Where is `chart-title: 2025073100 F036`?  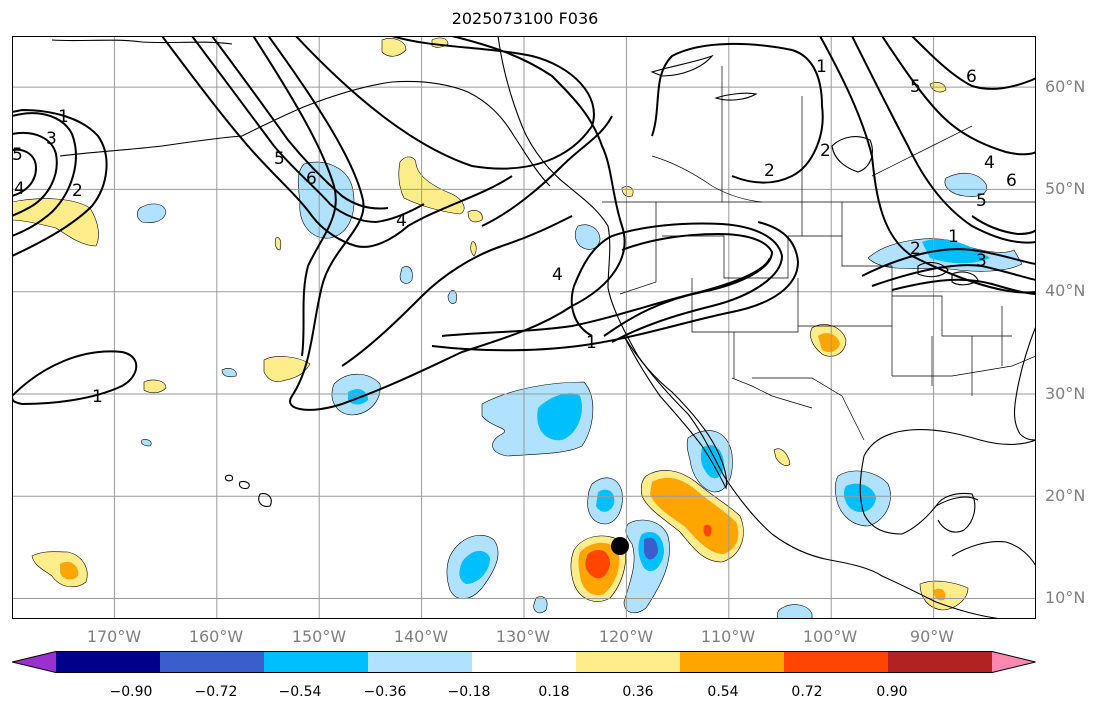
chart-title: 2025073100 F036 is located at coordinates (525, 18).